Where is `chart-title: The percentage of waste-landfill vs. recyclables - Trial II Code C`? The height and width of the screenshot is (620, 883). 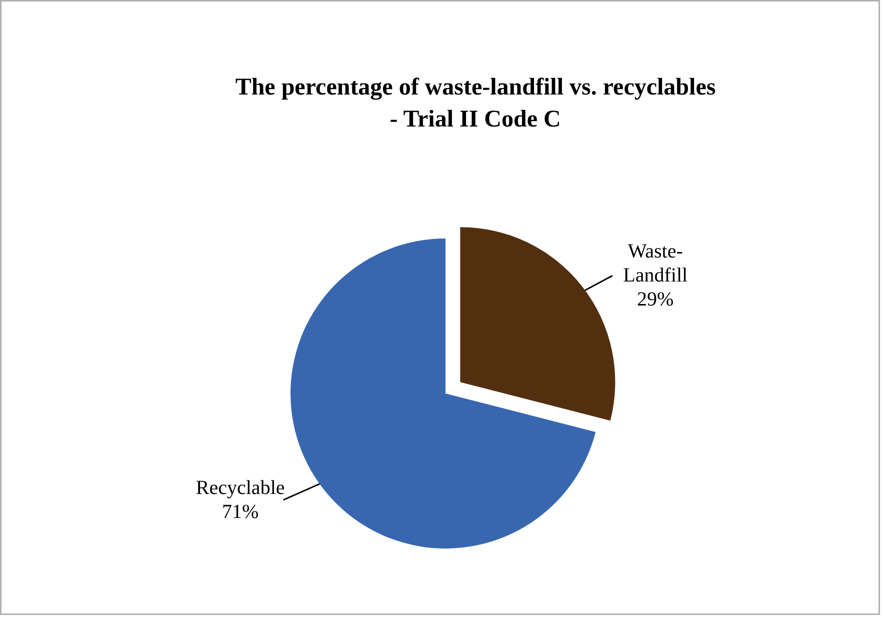
chart-title: The percentage of waste-landfill vs. recyclables - Trial II Code C is located at coordinates (475, 103).